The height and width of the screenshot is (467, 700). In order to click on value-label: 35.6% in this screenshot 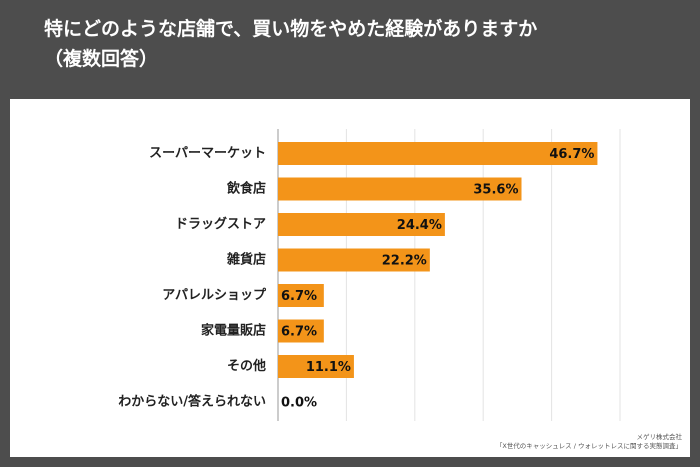, I will do `click(495, 190)`.